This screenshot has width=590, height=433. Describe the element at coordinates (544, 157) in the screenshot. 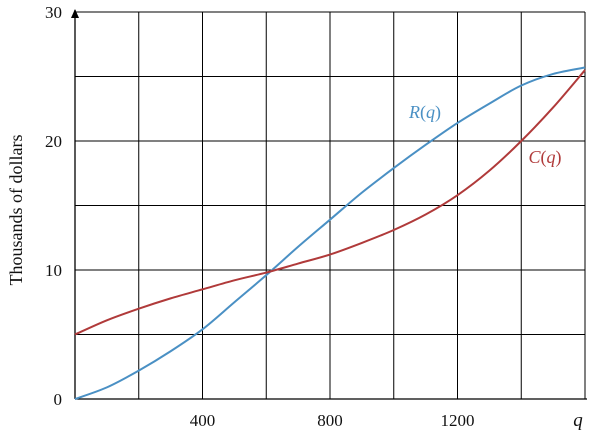

I see `series-label: C(q)` at that location.